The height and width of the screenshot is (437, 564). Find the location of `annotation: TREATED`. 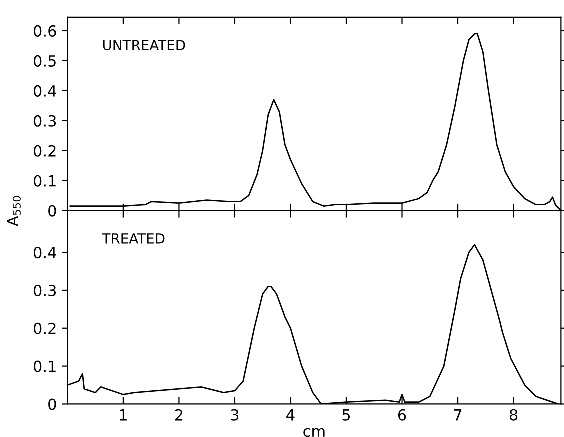

annotation: TREATED is located at coordinates (133, 239).